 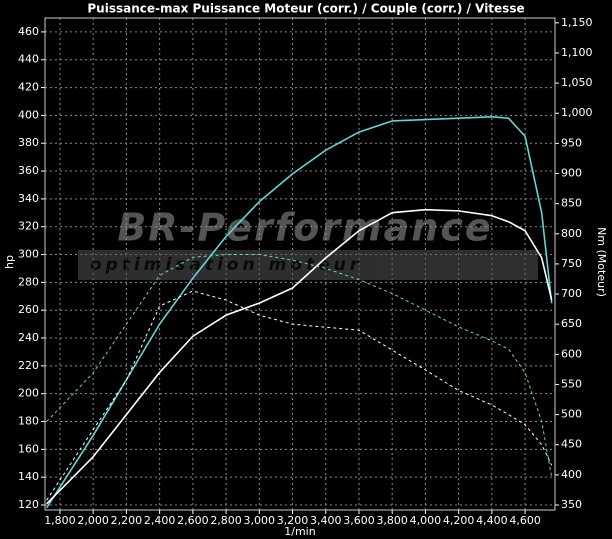 What do you see at coordinates (571, 383) in the screenshot?
I see `y2-tick-label: 550` at bounding box center [571, 383].